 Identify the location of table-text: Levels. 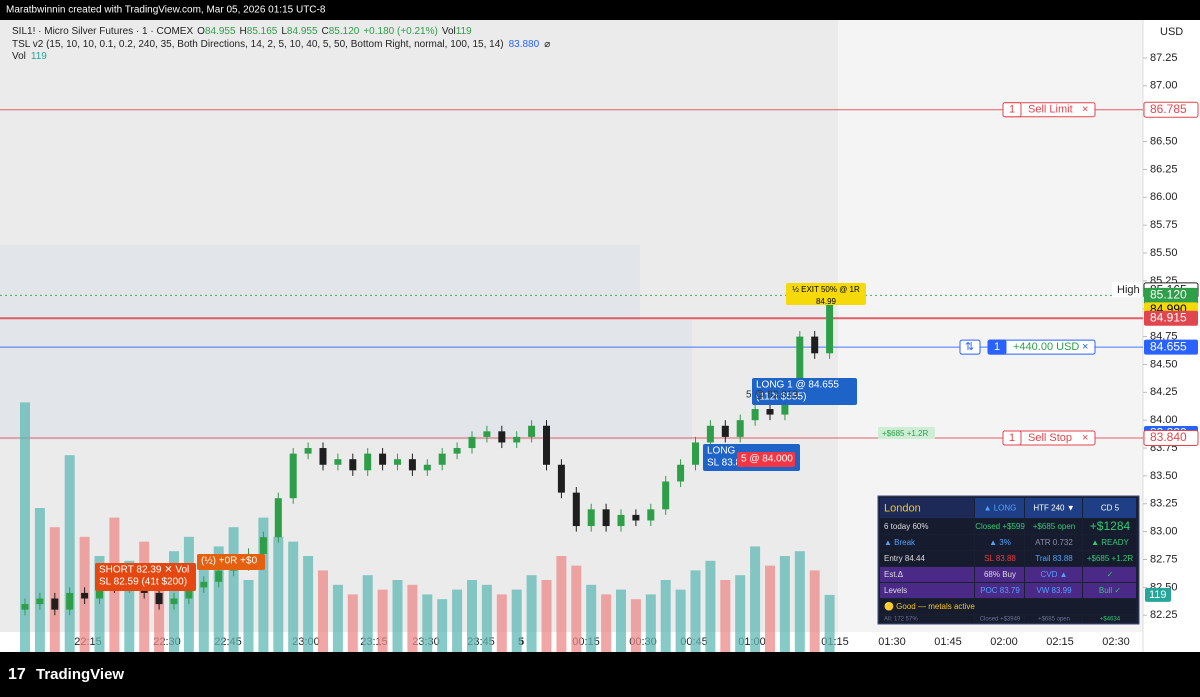
(895, 590).